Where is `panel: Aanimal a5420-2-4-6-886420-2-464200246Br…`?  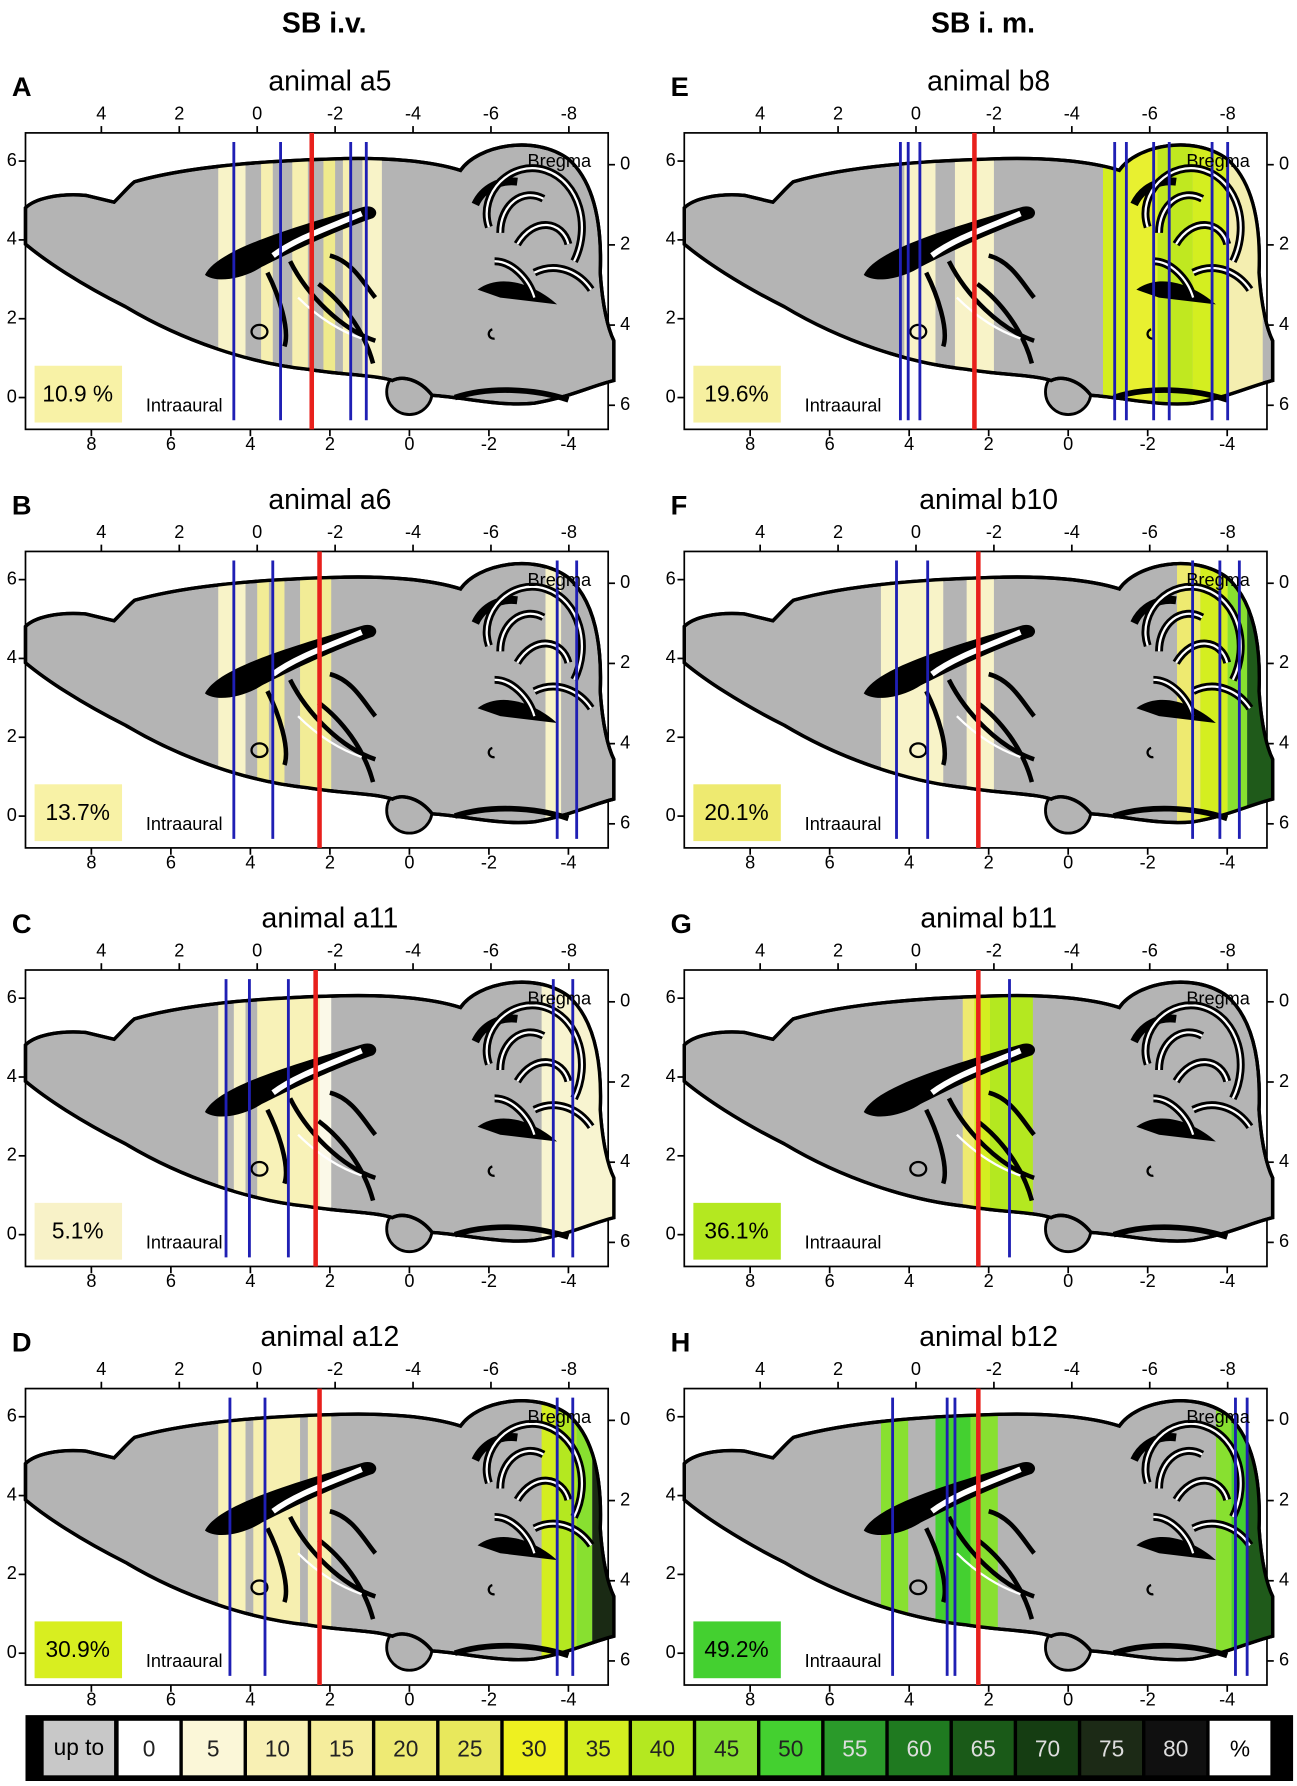
panel: Aanimal a5420-2-4-6-886420-2-464200246Br… is located at coordinates (318, 259).